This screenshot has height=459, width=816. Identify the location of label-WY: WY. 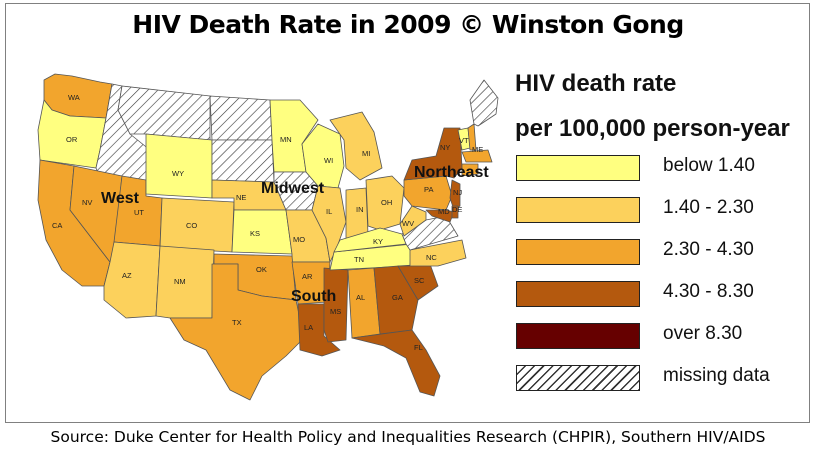
(178, 173).